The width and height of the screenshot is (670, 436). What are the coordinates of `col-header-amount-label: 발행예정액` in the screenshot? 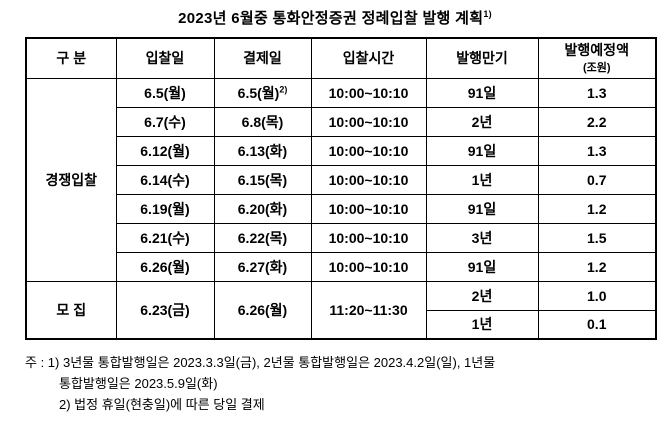 It's located at (596, 49).